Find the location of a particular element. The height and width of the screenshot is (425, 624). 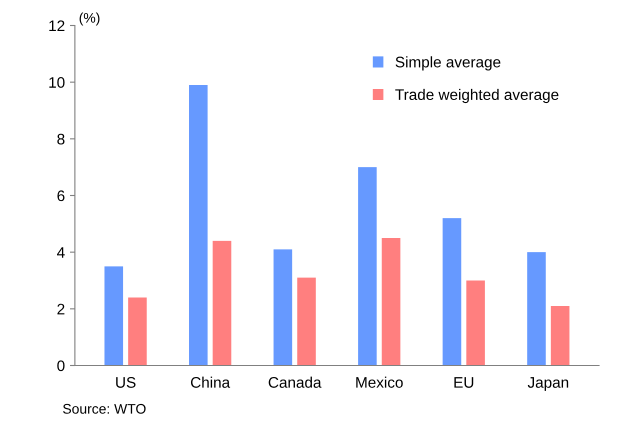

x-tick-label: Mexico is located at coordinates (379, 382).